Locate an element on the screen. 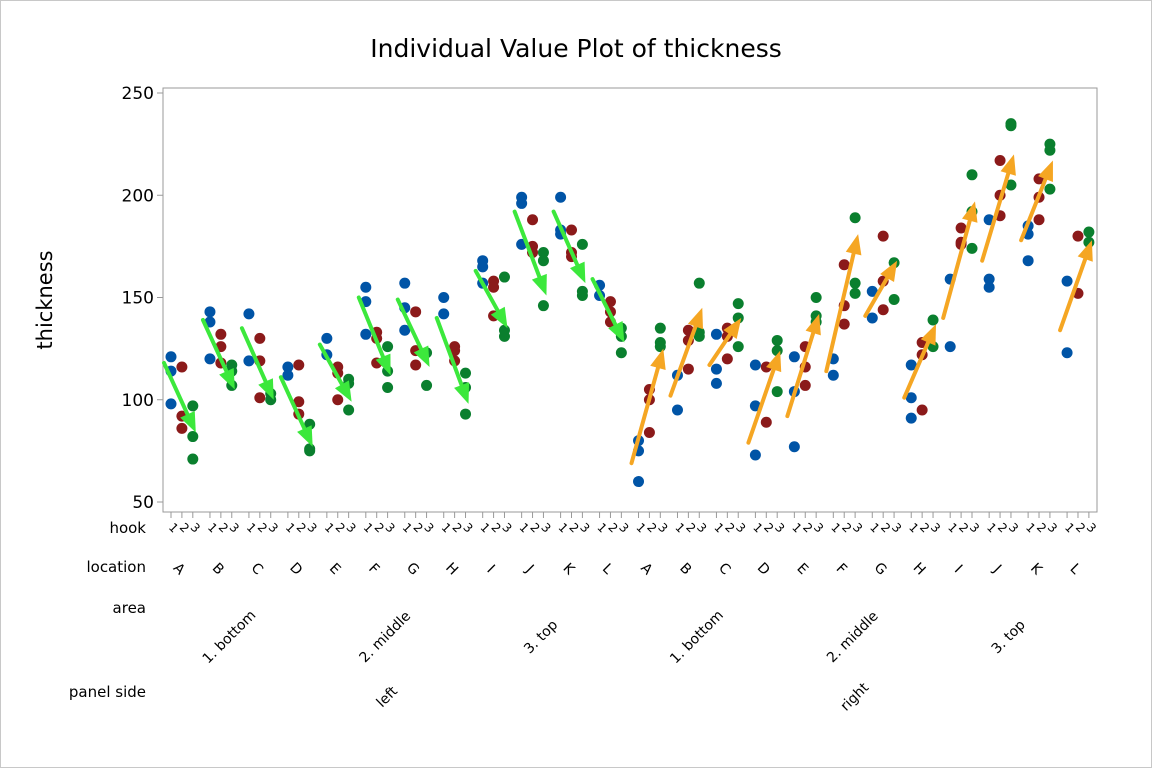 Image resolution: width=1152 pixels, height=768 pixels. y-tick-label: 50 is located at coordinates (143, 503).